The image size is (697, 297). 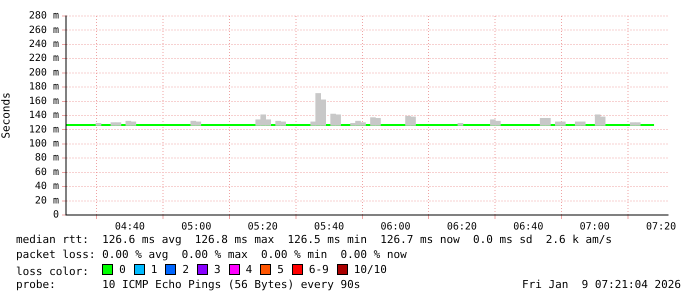 What do you see at coordinates (329, 227) in the screenshot?
I see `x-tick-label: 05:40` at bounding box center [329, 227].